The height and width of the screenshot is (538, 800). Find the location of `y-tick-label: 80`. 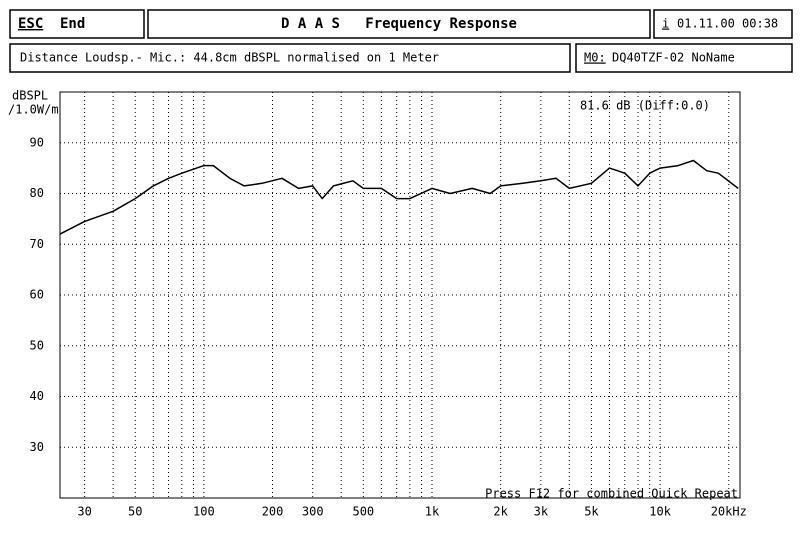

y-tick-label: 80 is located at coordinates (37, 193).